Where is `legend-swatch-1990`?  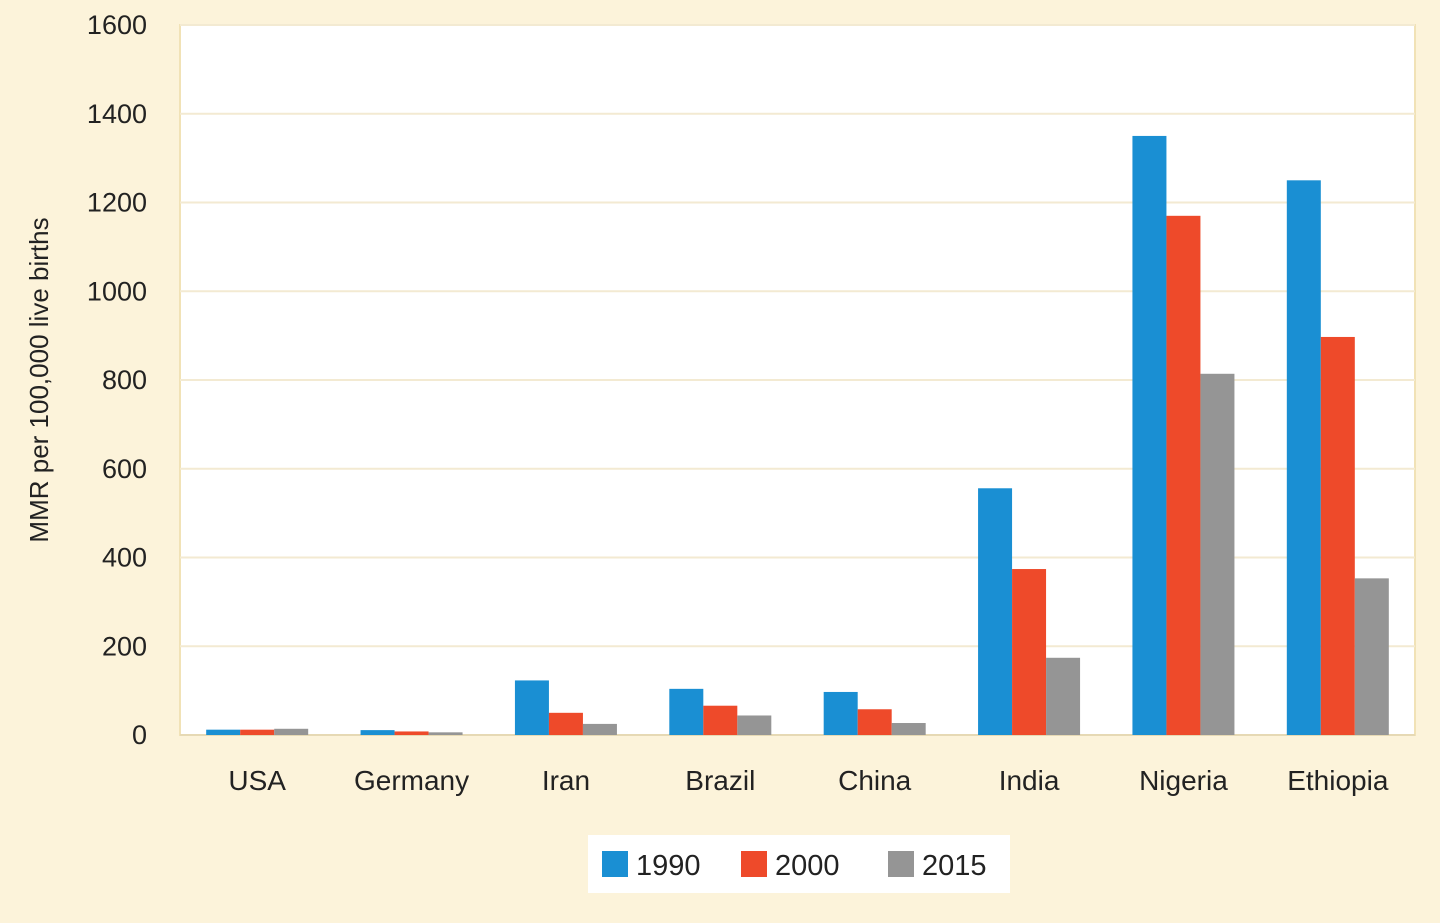
legend-swatch-1990 is located at coordinates (615, 864).